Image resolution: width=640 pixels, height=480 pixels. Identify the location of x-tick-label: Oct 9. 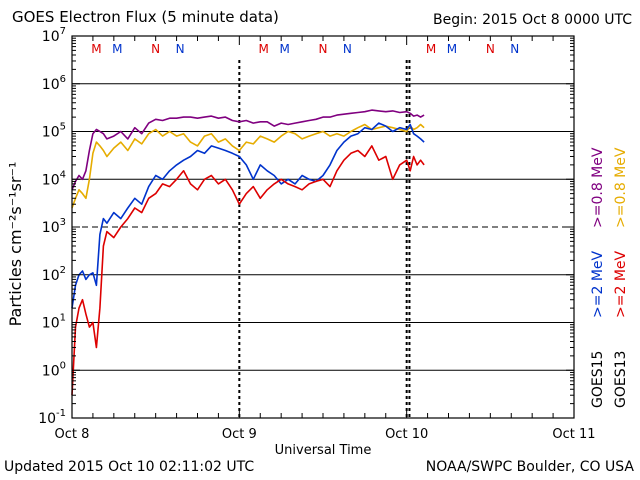
(239, 434).